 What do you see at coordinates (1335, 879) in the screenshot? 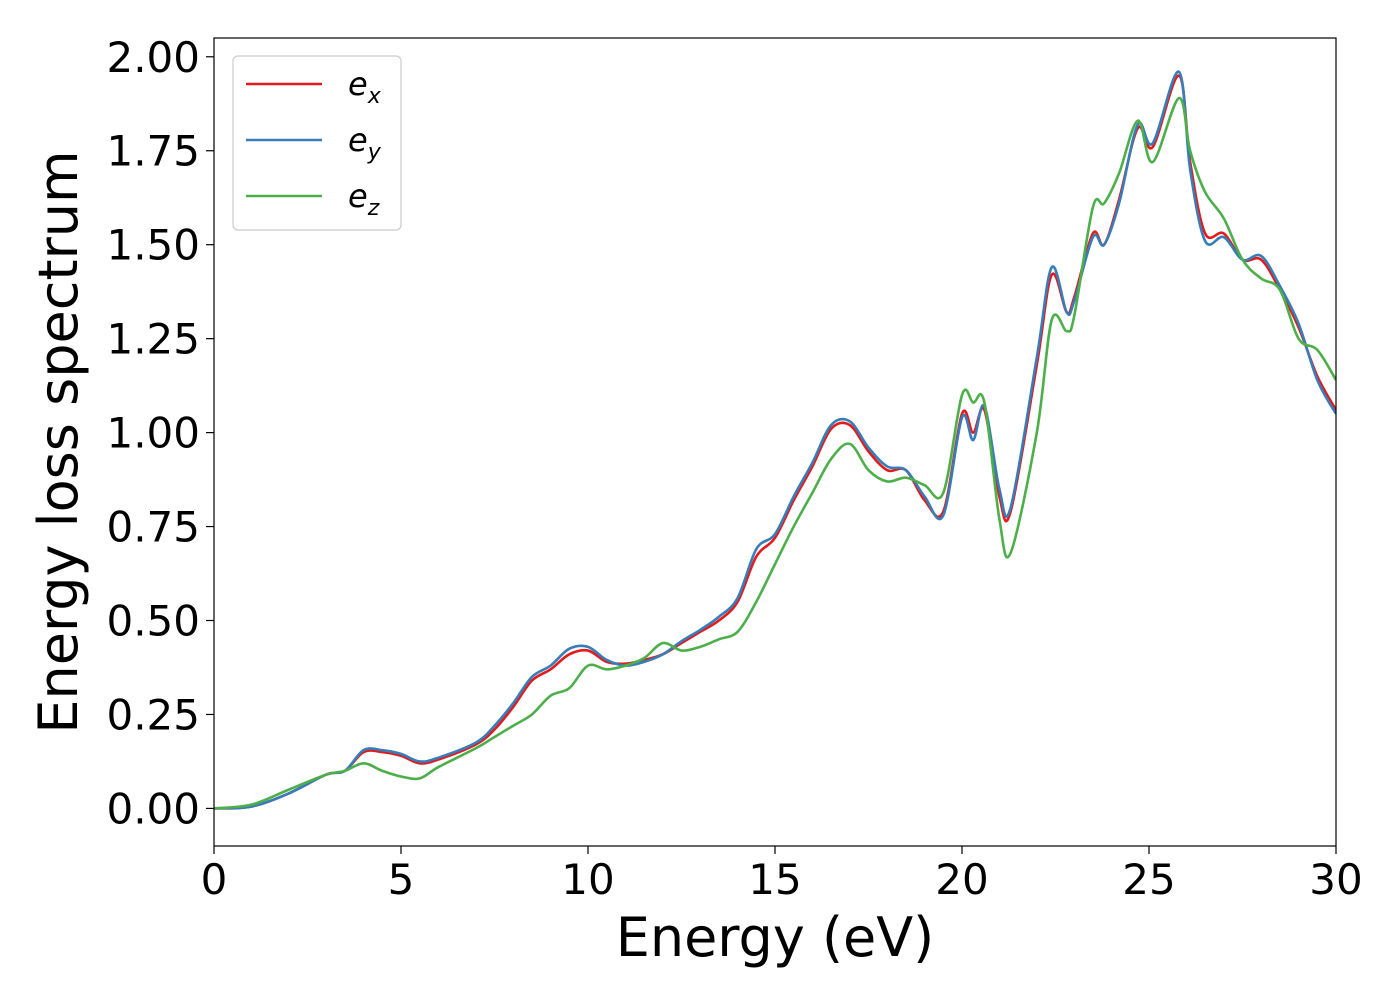
I see `x-tick-label: 30` at bounding box center [1335, 879].